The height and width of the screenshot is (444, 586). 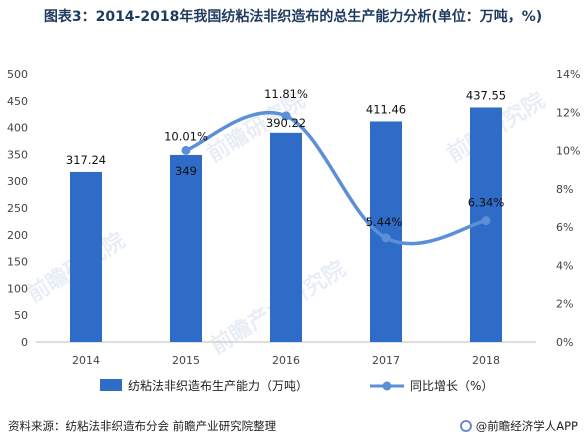 What do you see at coordinates (21, 315) in the screenshot?
I see `left-tick-label: 50` at bounding box center [21, 315].